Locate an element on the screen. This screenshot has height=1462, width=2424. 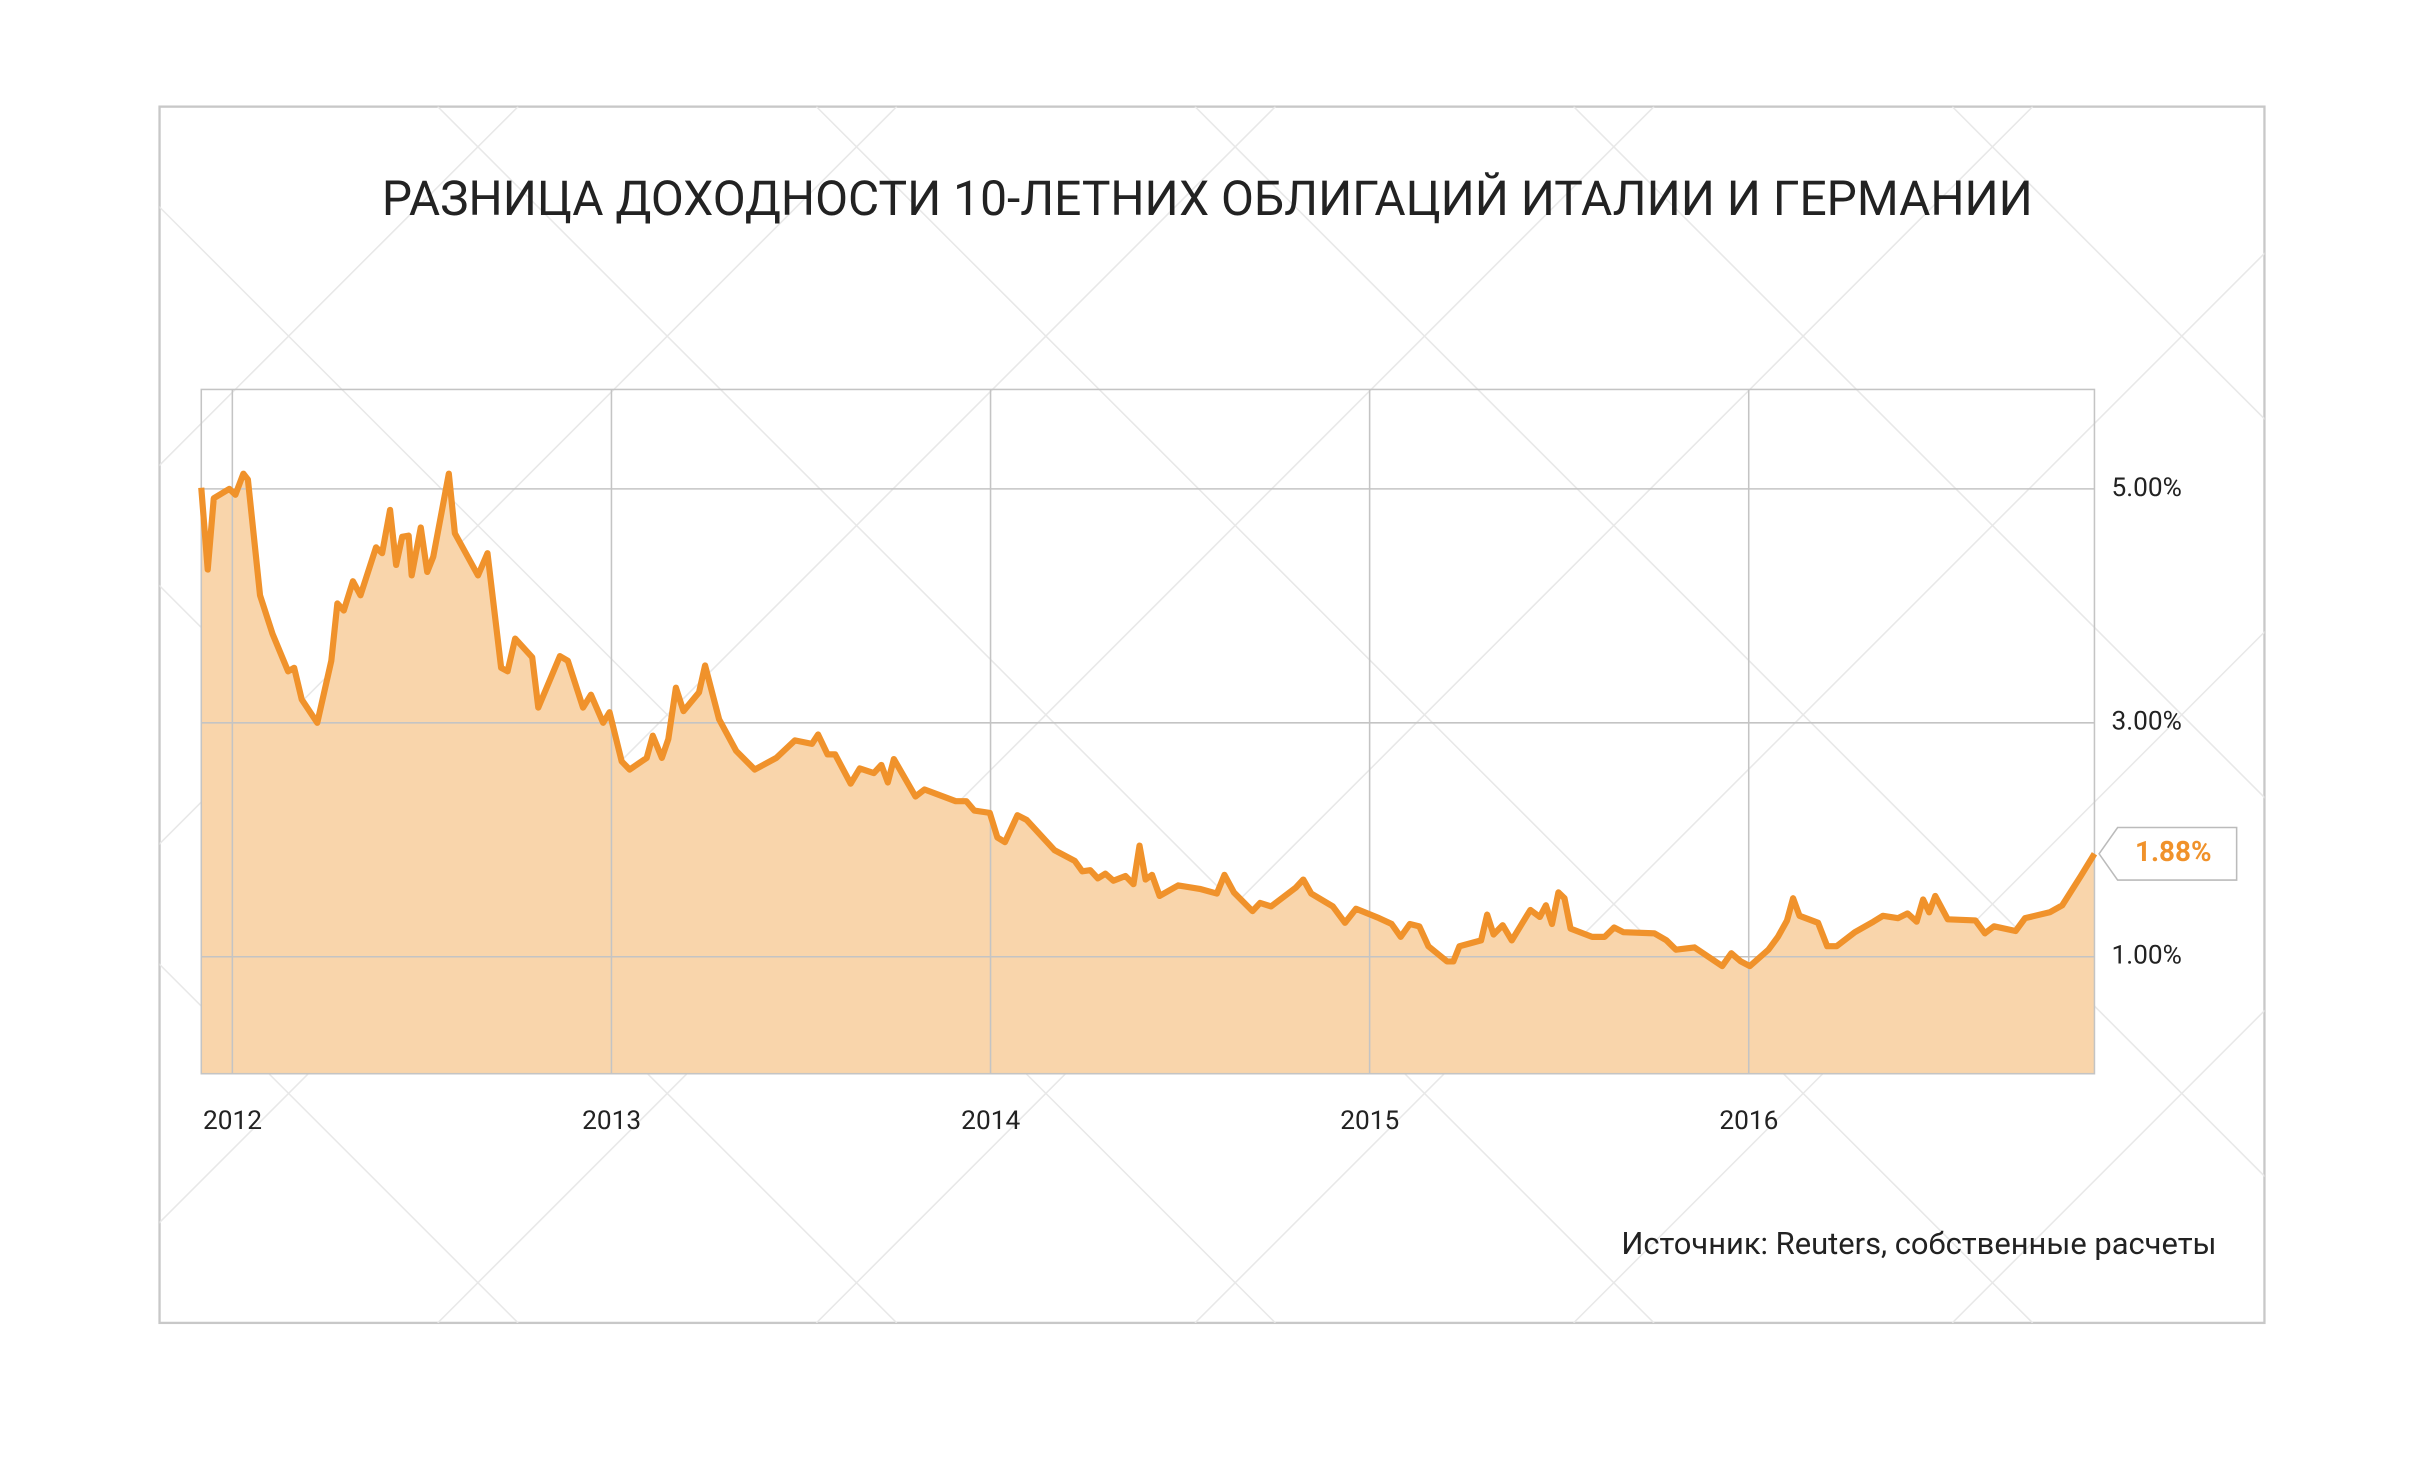
end-value-label: 1.88% is located at coordinates (2173, 851).